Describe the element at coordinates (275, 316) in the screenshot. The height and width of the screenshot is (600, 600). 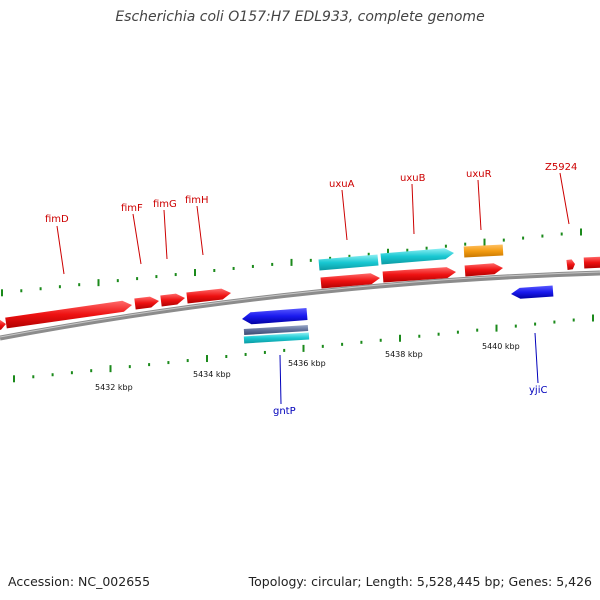
I see `gene-arrow-gntP` at that location.